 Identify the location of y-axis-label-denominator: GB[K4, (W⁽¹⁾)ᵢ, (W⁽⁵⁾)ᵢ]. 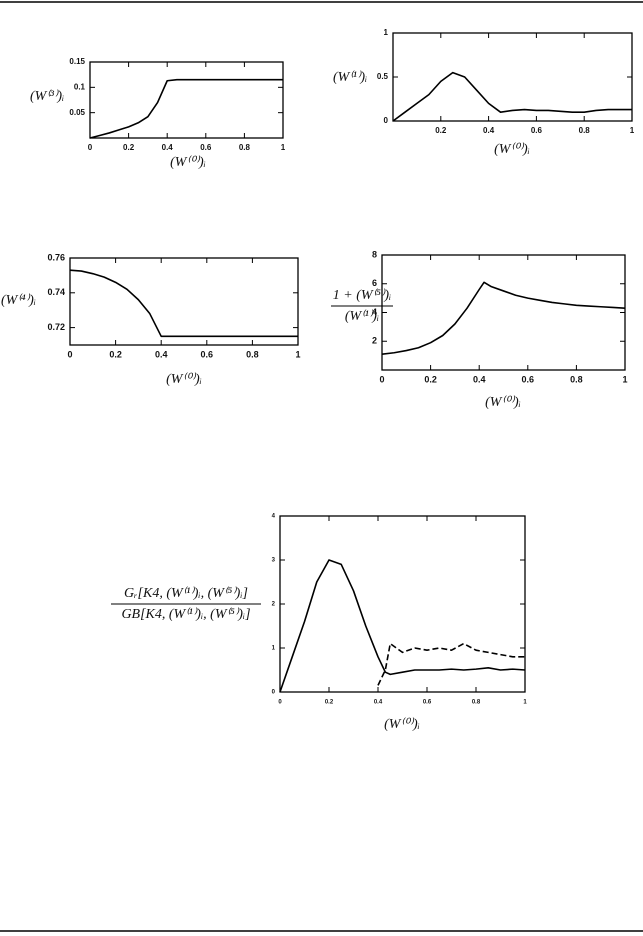
(185, 614).